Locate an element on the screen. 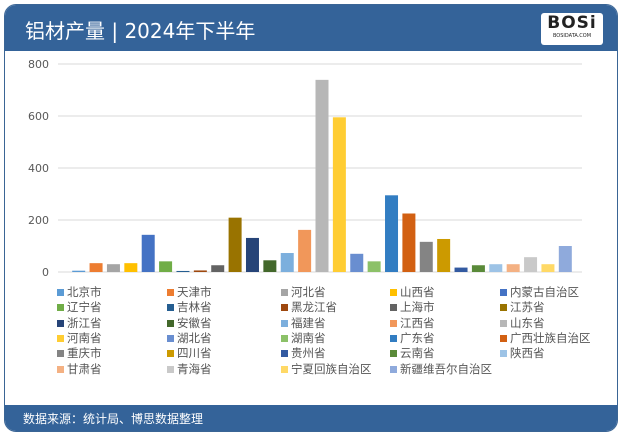  y-tick-label: 400 is located at coordinates (38, 168).